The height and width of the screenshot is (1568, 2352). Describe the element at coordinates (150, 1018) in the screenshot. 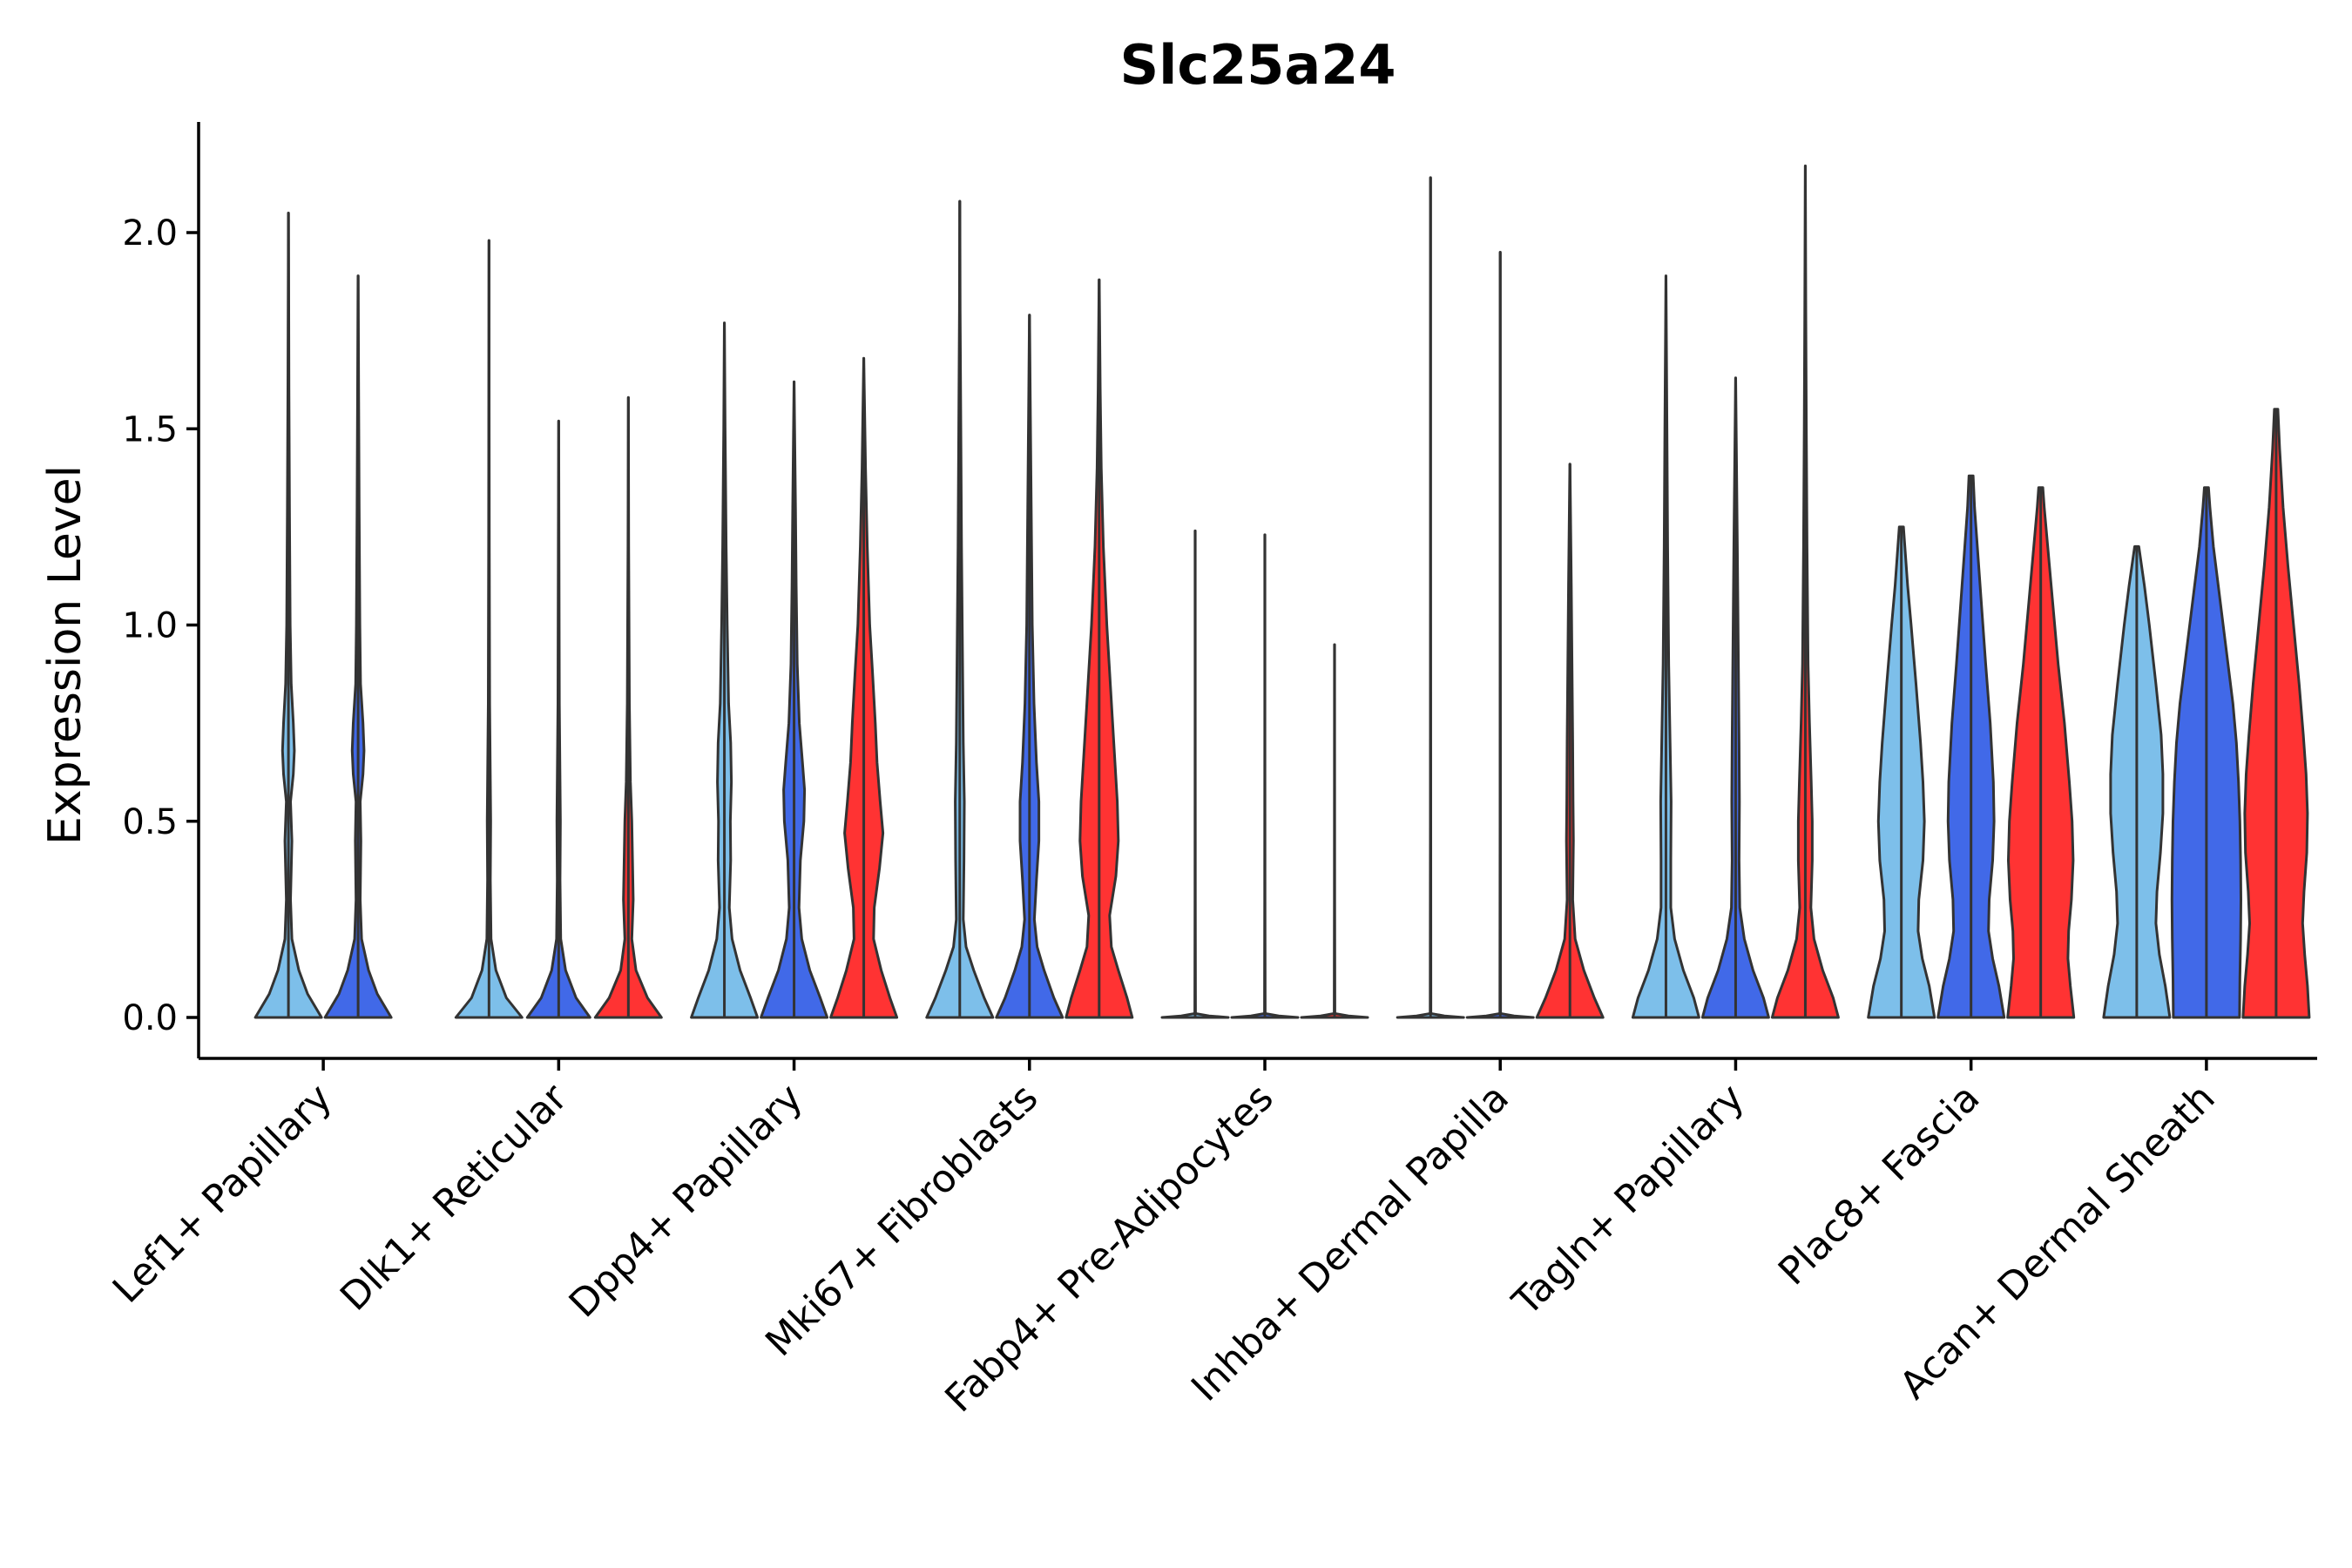

I see `y-tick-label: 0.0` at that location.